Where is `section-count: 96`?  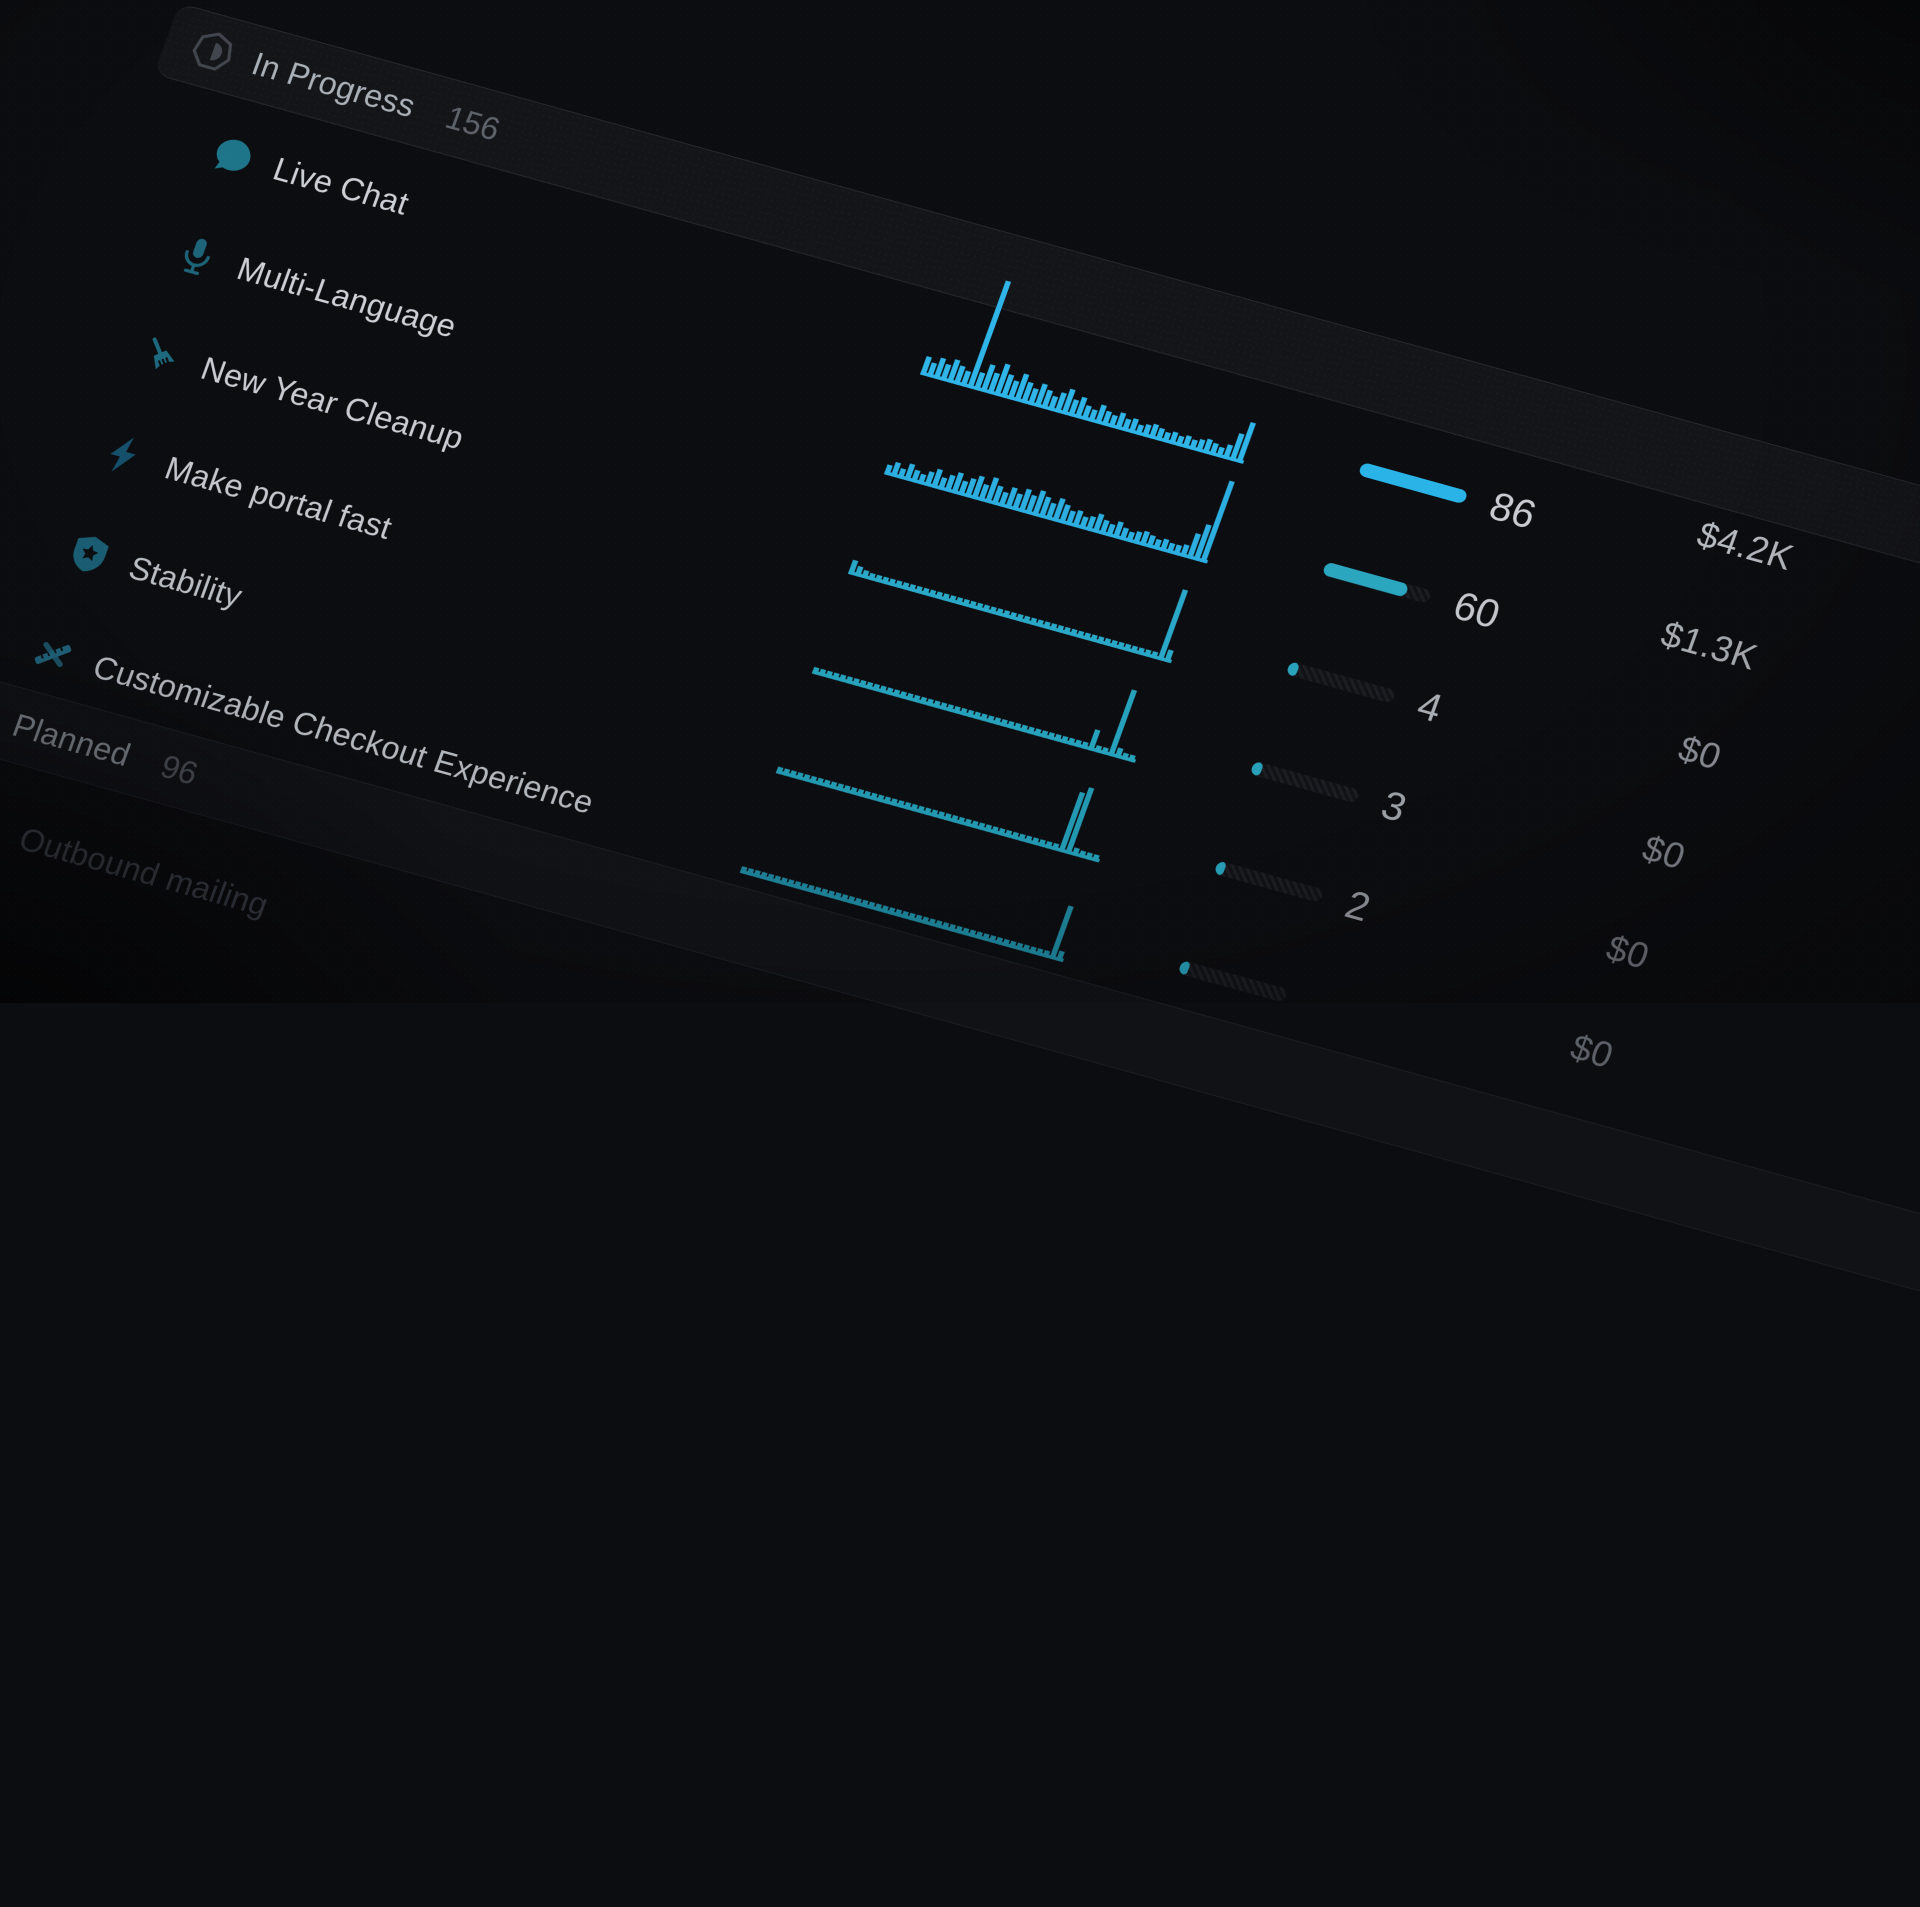
section-count: 96 is located at coordinates (179, 769).